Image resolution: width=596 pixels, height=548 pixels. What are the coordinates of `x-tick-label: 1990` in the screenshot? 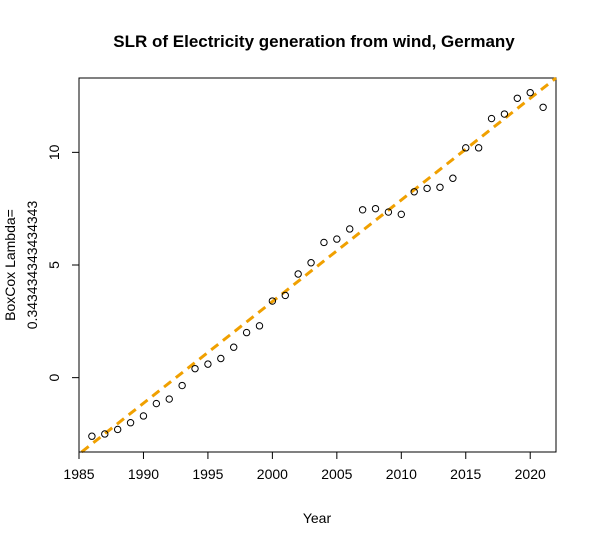 It's located at (143, 474).